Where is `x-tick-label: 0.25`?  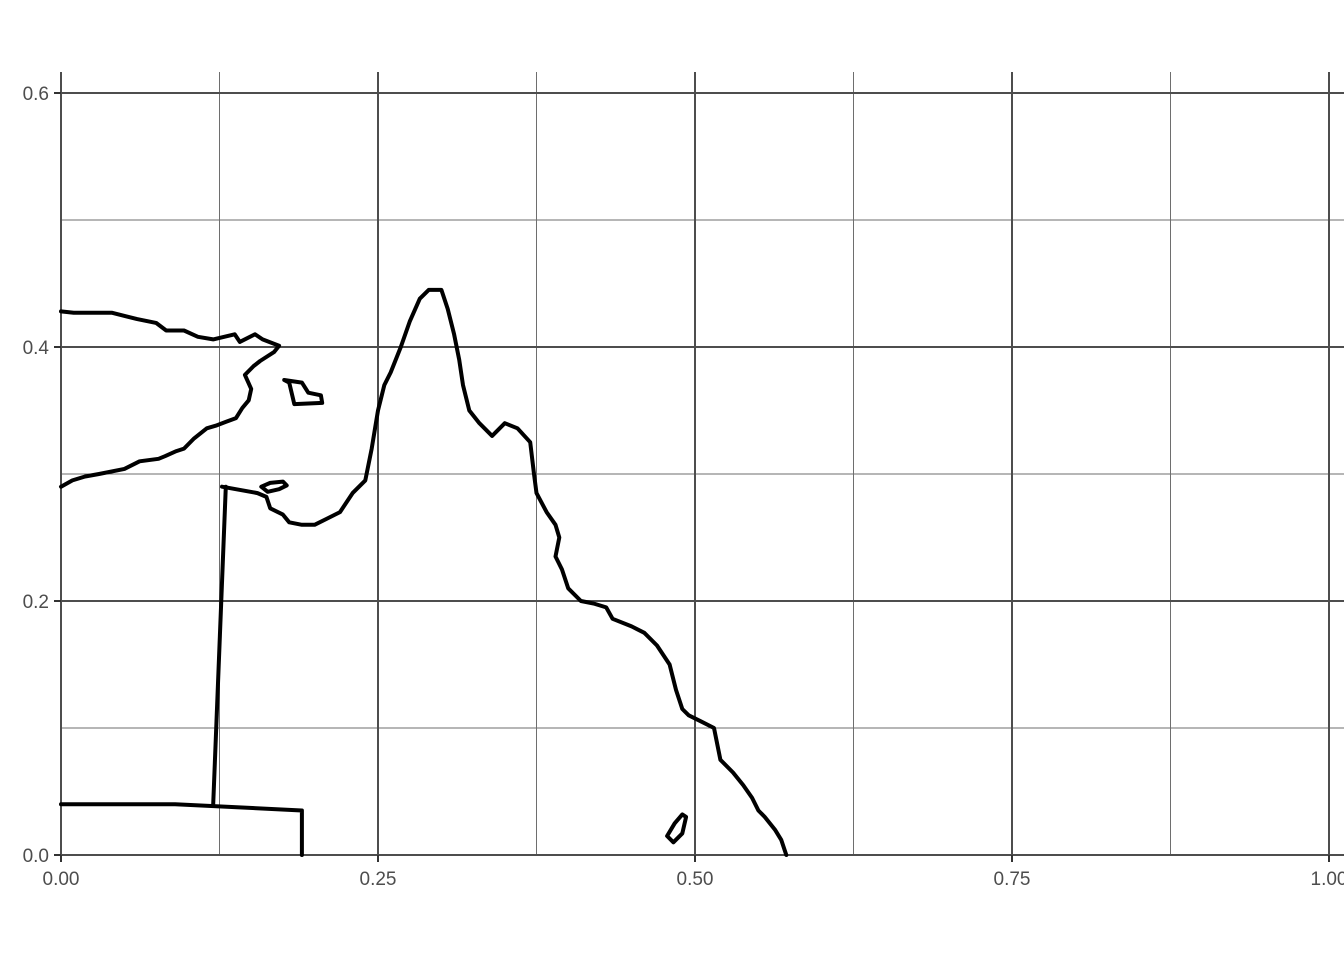 x-tick-label: 0.25 is located at coordinates (378, 879).